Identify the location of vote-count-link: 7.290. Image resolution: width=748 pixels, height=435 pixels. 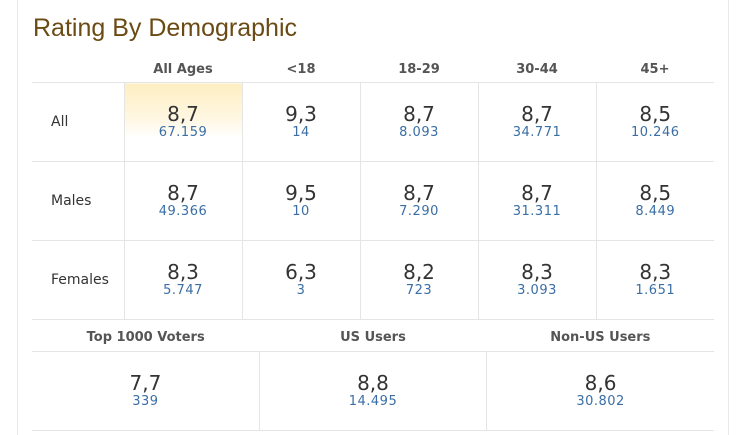
(419, 211).